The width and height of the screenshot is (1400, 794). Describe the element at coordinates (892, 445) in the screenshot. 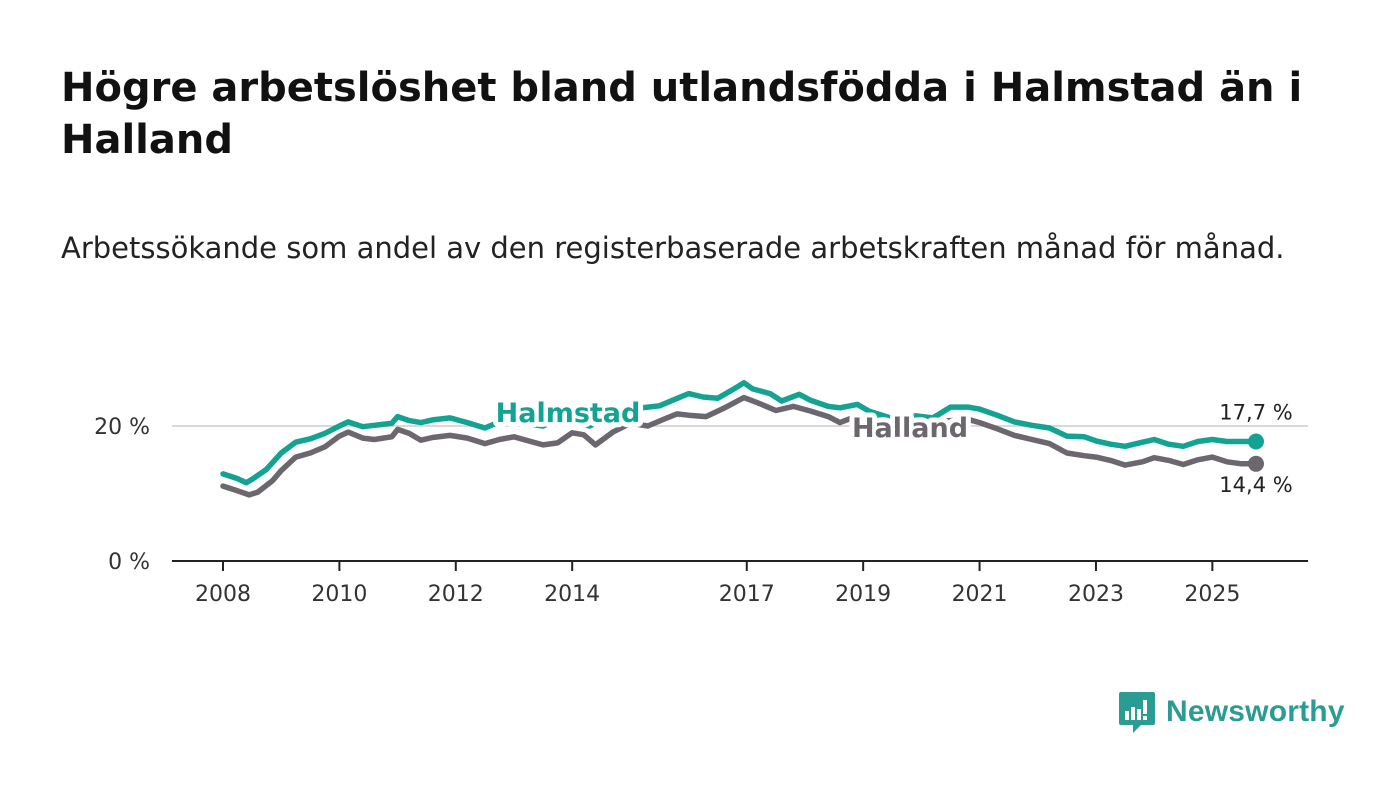

I see `series-labels: Halmstad Halland 17,7 % 14,4 %` at that location.